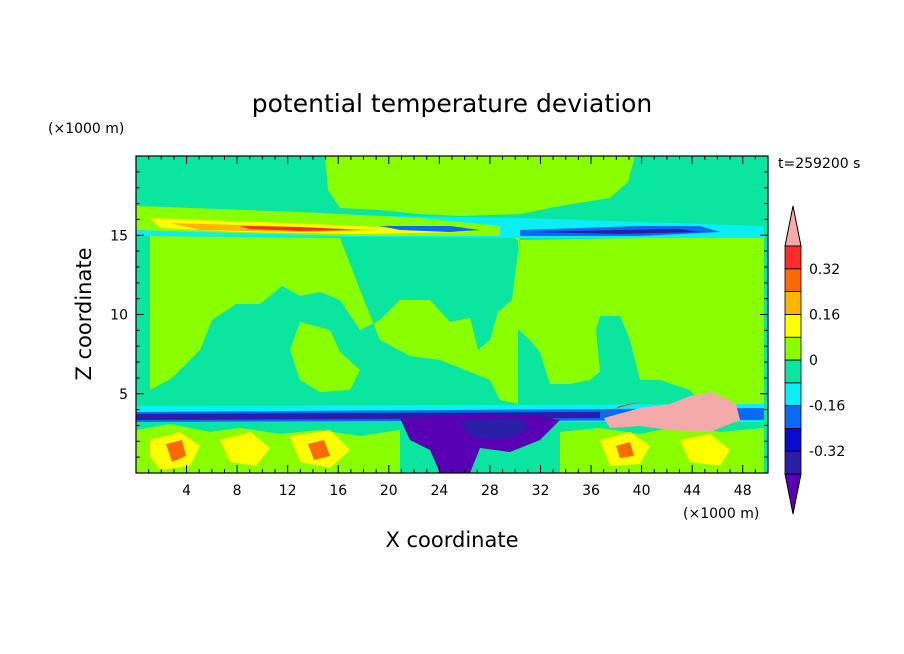 This screenshot has width=904, height=654. I want to click on region-positive-mid, so click(325, 357).